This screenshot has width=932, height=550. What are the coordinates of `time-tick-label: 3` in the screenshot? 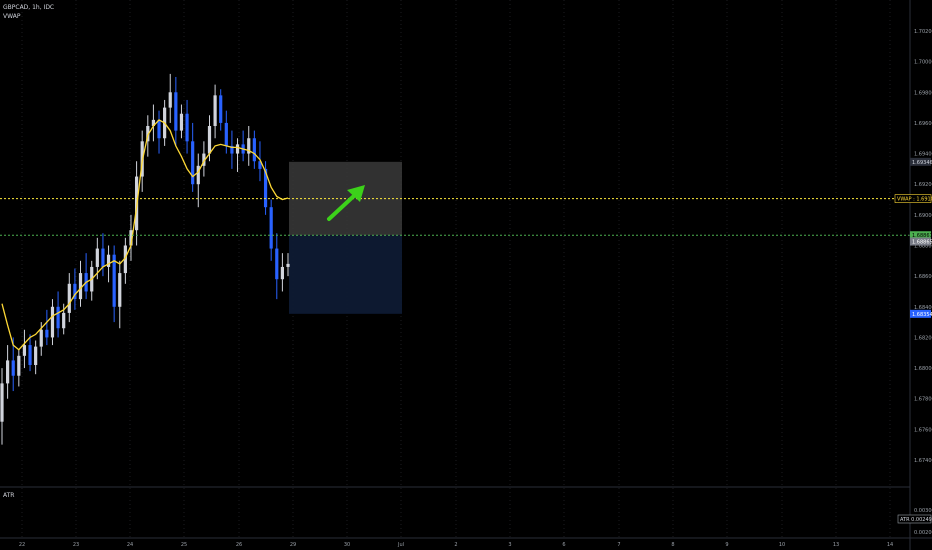 It's located at (509, 545).